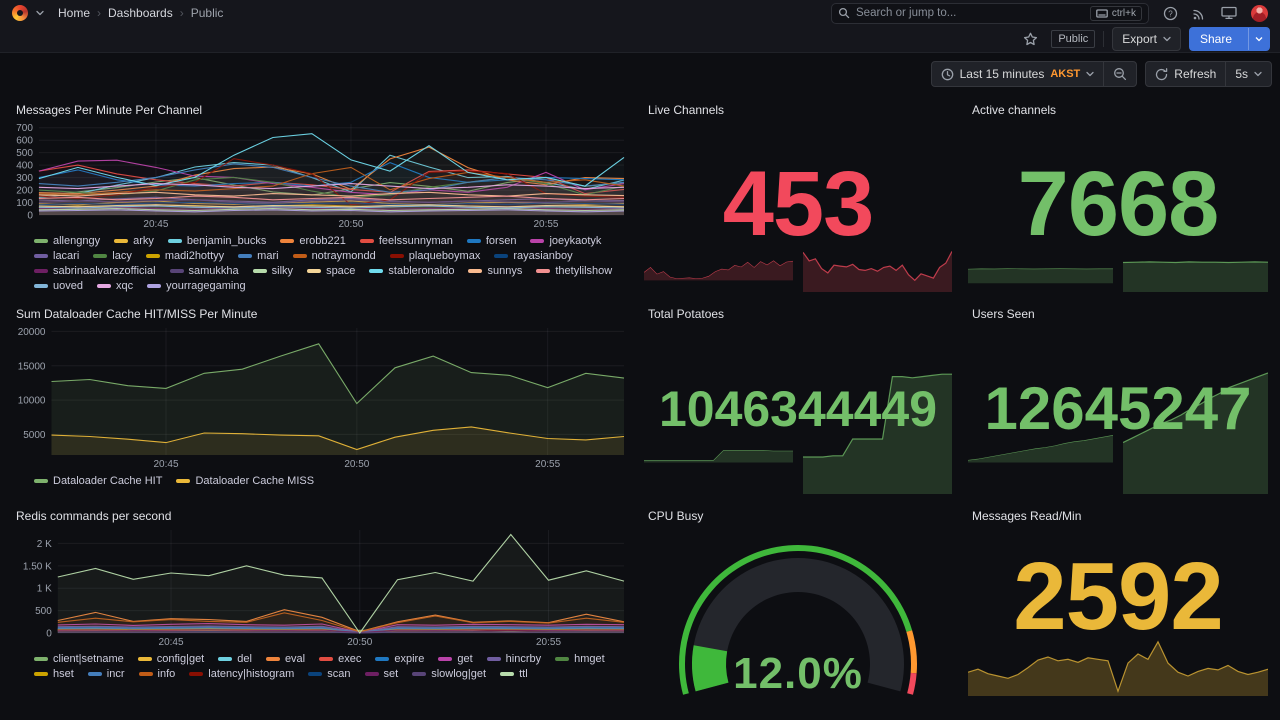 This screenshot has height=720, width=1280. Describe the element at coordinates (106, 674) in the screenshot. I see `legend-item-incr: incr` at that location.